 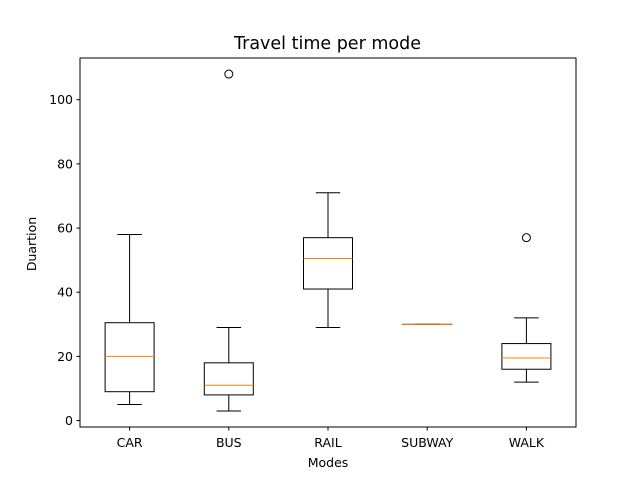 What do you see at coordinates (65, 292) in the screenshot?
I see `y-tick-label-40: 40` at bounding box center [65, 292].